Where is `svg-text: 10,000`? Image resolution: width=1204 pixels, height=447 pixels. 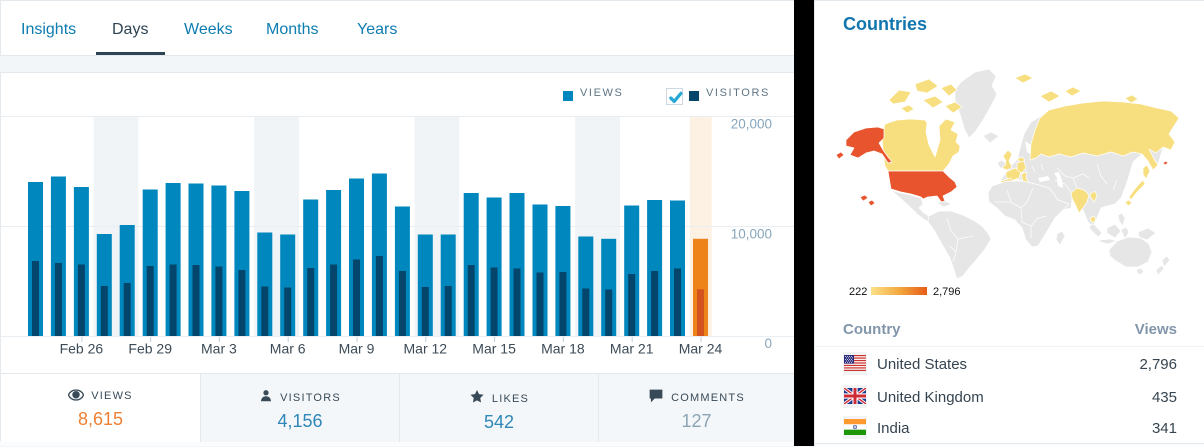 svg-text: 10,000 is located at coordinates (751, 234).